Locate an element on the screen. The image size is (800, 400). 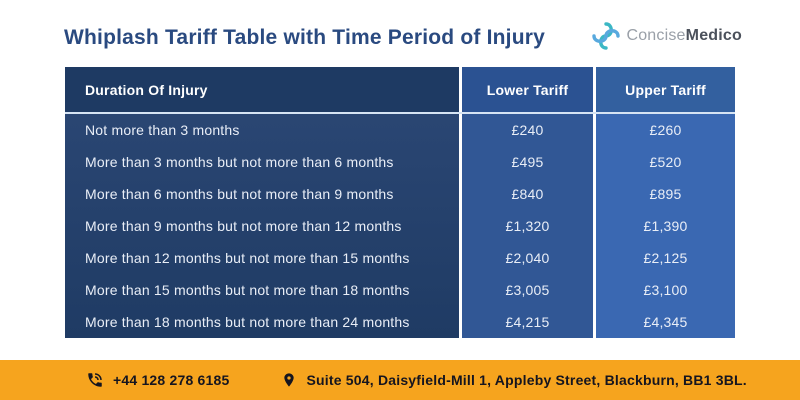
lower-column-body: £240 £495 £840 £1,320 £2,040 £3,005 £4,215 is located at coordinates (527, 226).